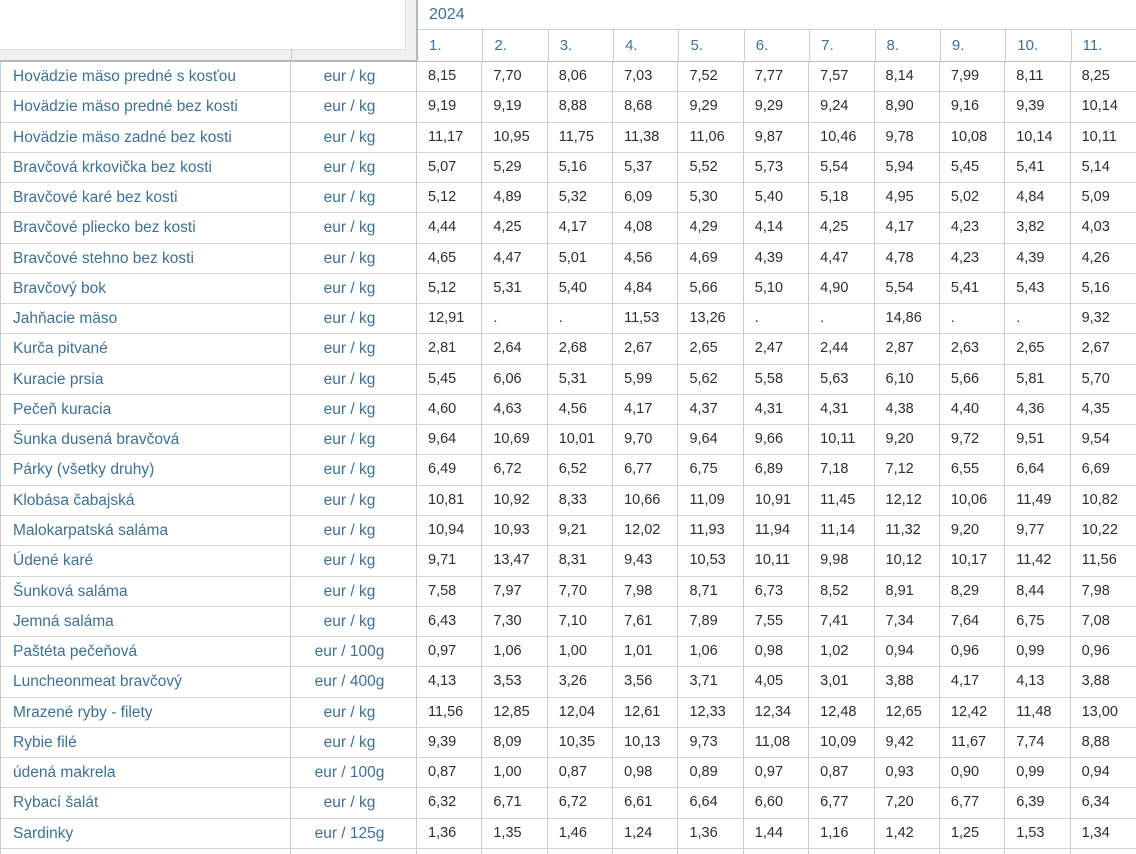  Describe the element at coordinates (711, 107) in the screenshot. I see `price-value: 9,29` at that location.